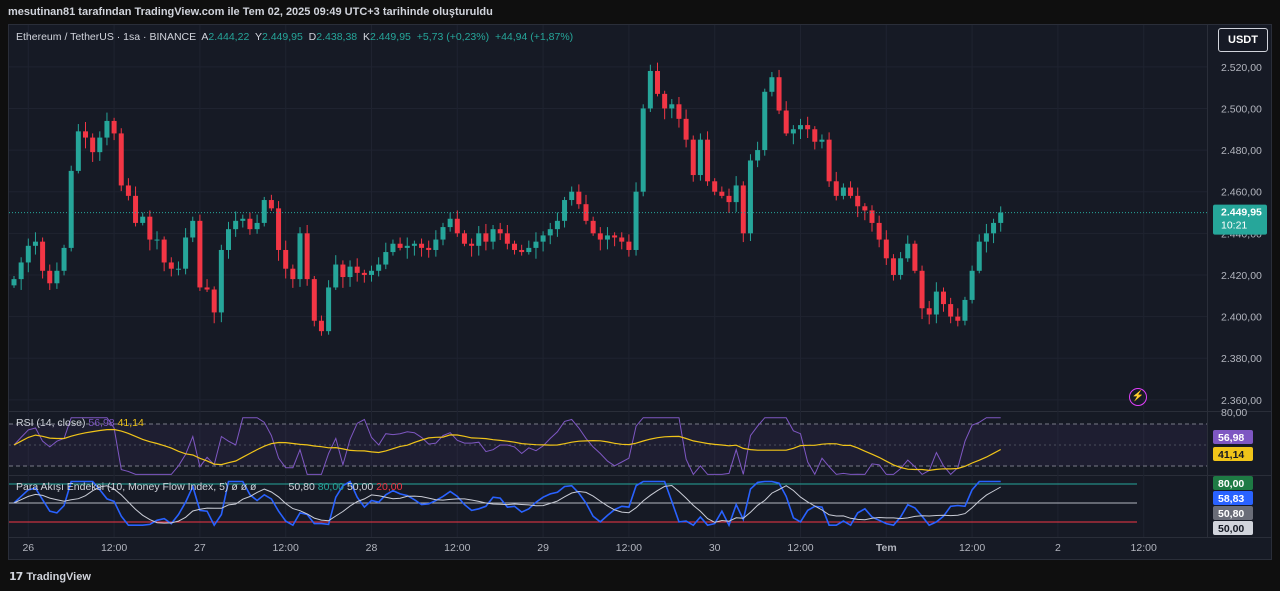  Describe the element at coordinates (301, 487) in the screenshot. I see `mfi-ma-legend: 50,80` at that location.